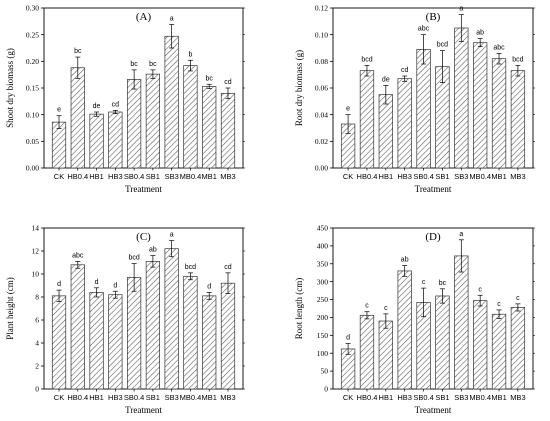 Image resolution: width=550 pixels, height=421 pixels. I want to click on x-tick-label: HB1, so click(96, 176).